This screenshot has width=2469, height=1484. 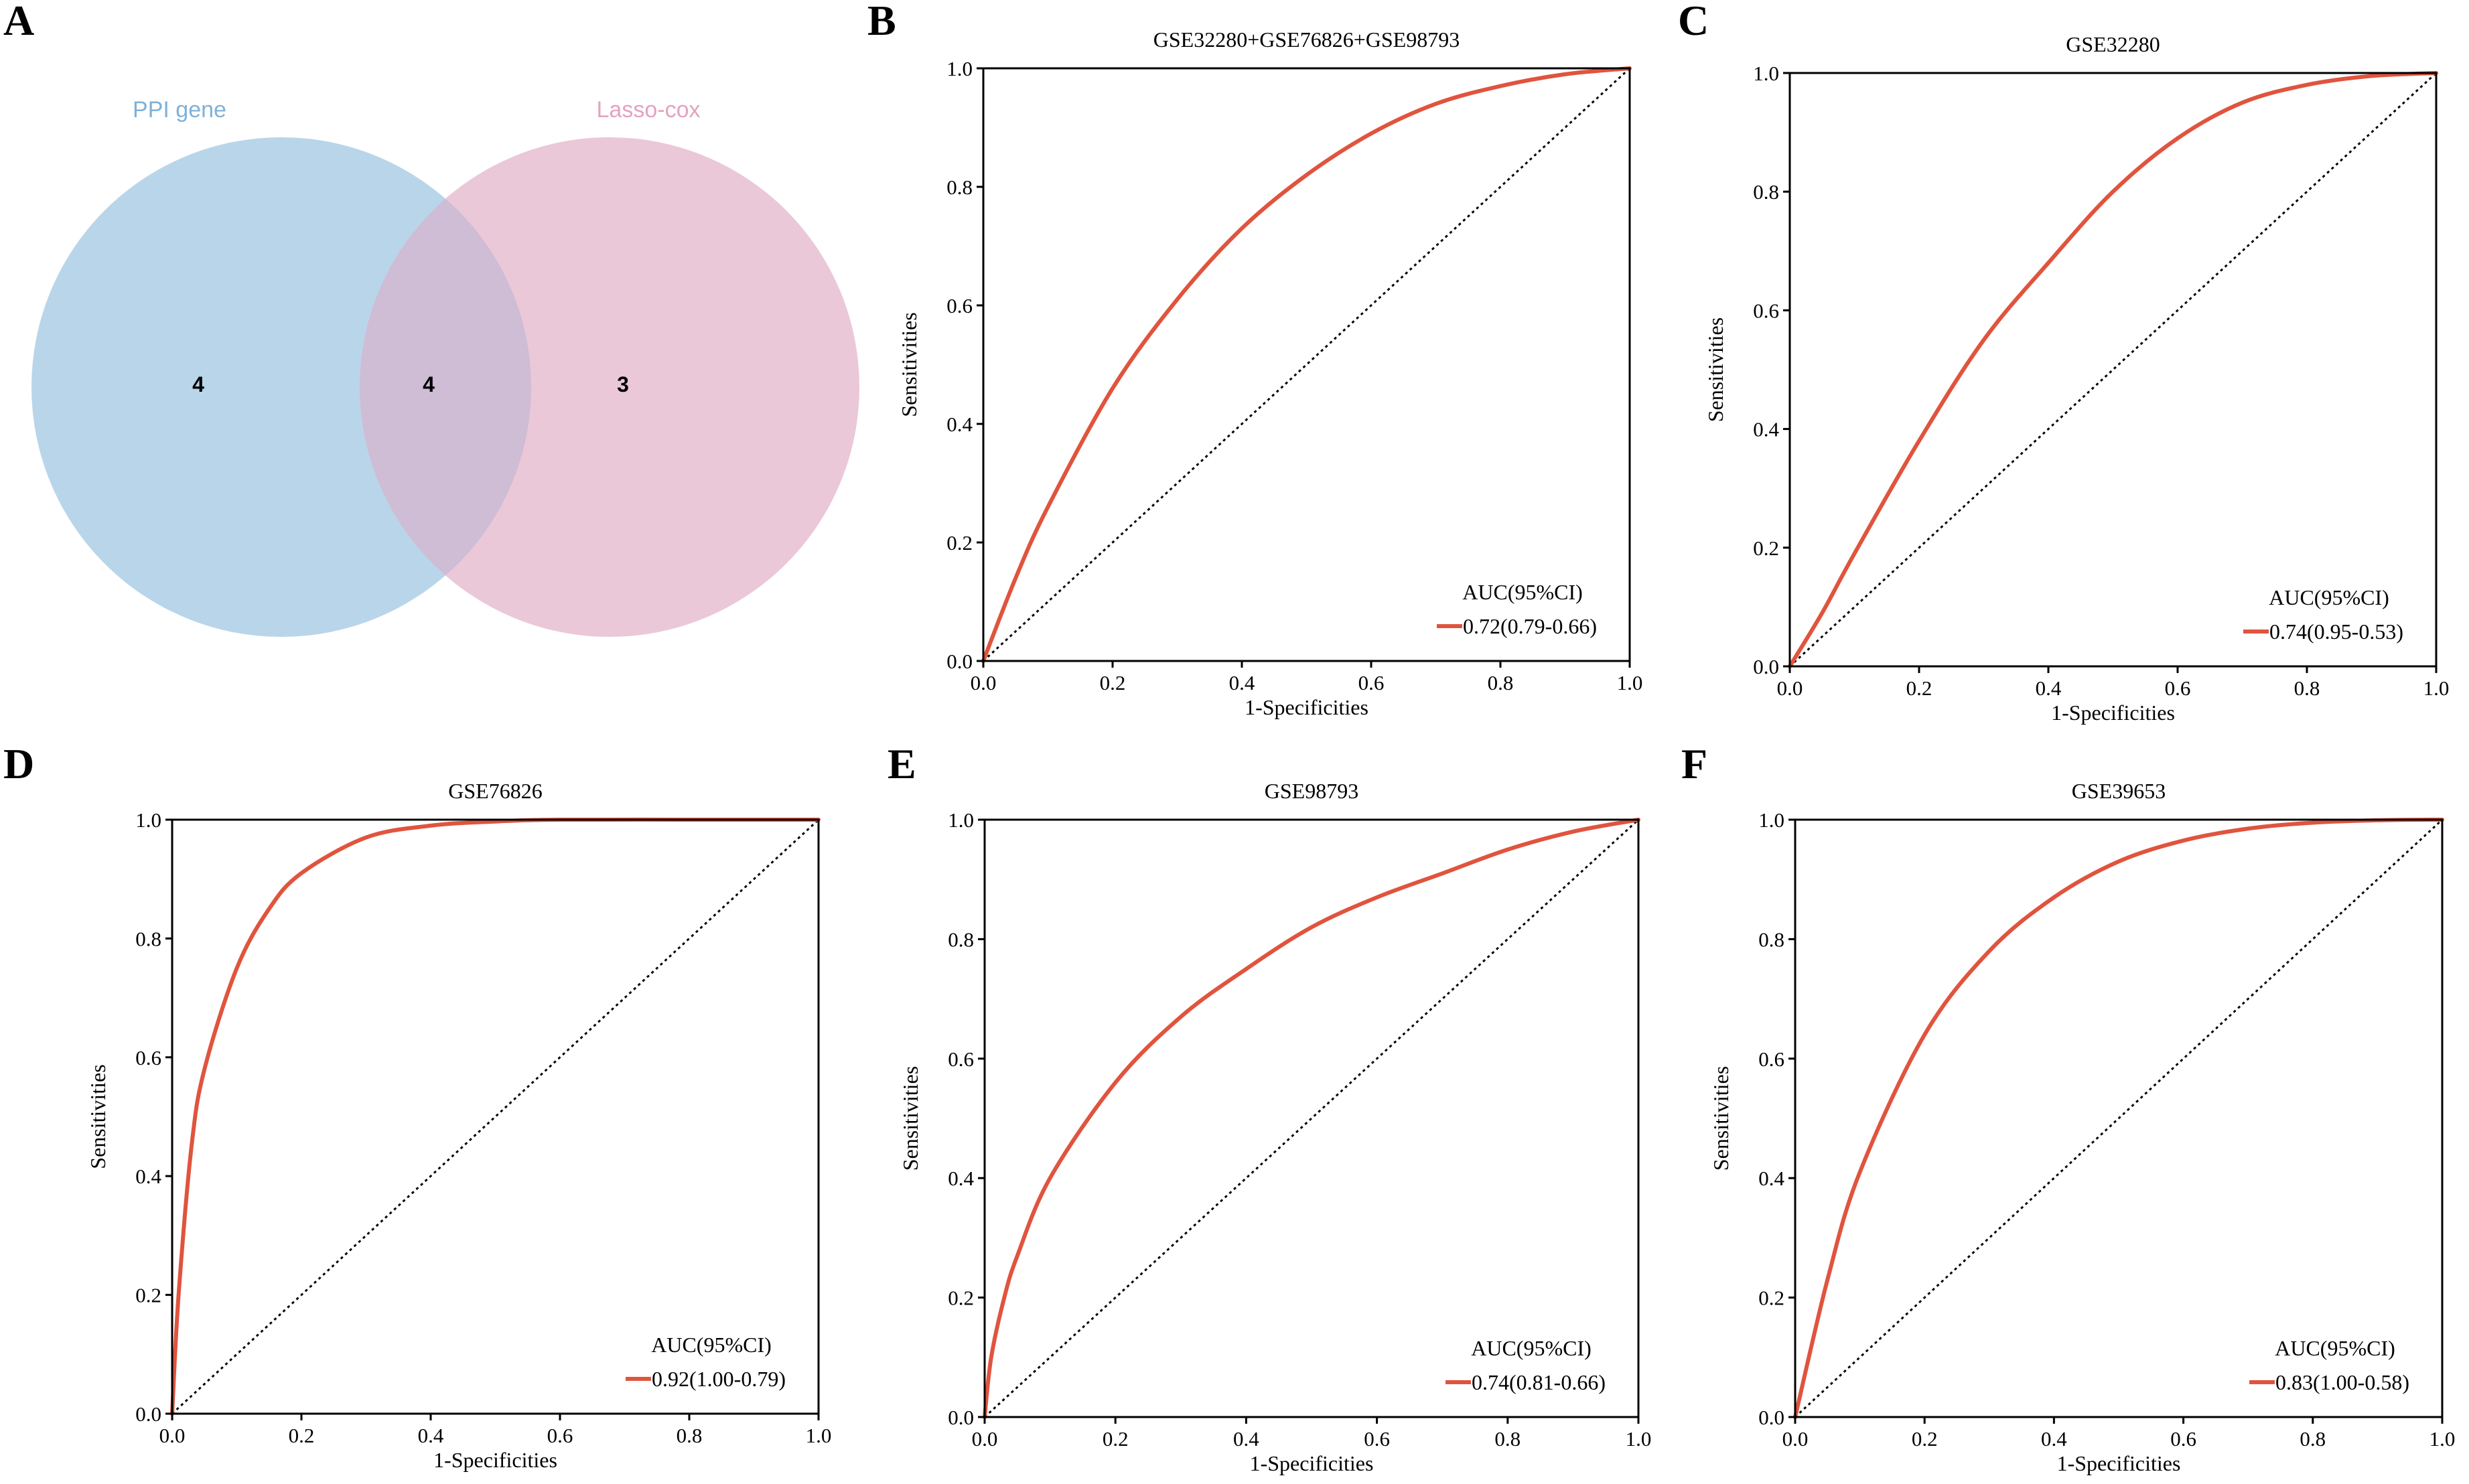 I want to click on legend-entry: 0.74(0.81-0.66), so click(x=1539, y=1382).